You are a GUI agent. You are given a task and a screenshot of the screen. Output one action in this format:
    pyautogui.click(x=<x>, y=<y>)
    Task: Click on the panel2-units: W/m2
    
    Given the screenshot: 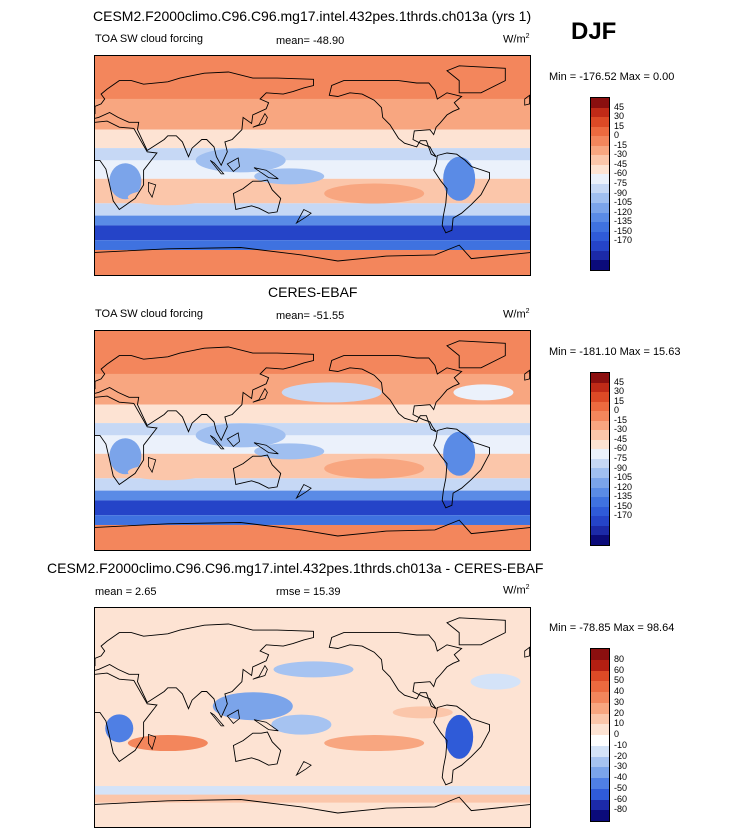 What is the action you would take?
    pyautogui.click(x=516, y=314)
    